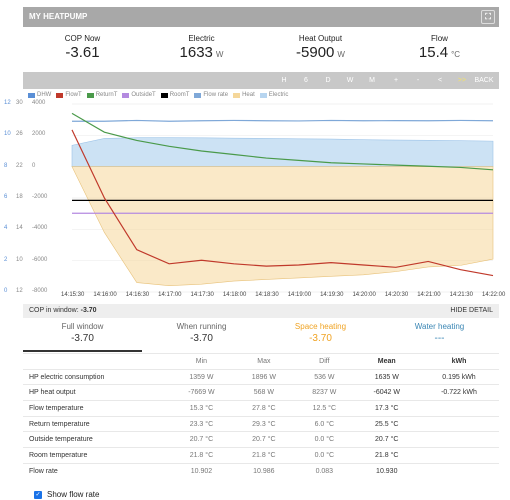 The width and height of the screenshot is (510, 500). What do you see at coordinates (96, 455) in the screenshot?
I see `table-cell: Room temperature` at bounding box center [96, 455].